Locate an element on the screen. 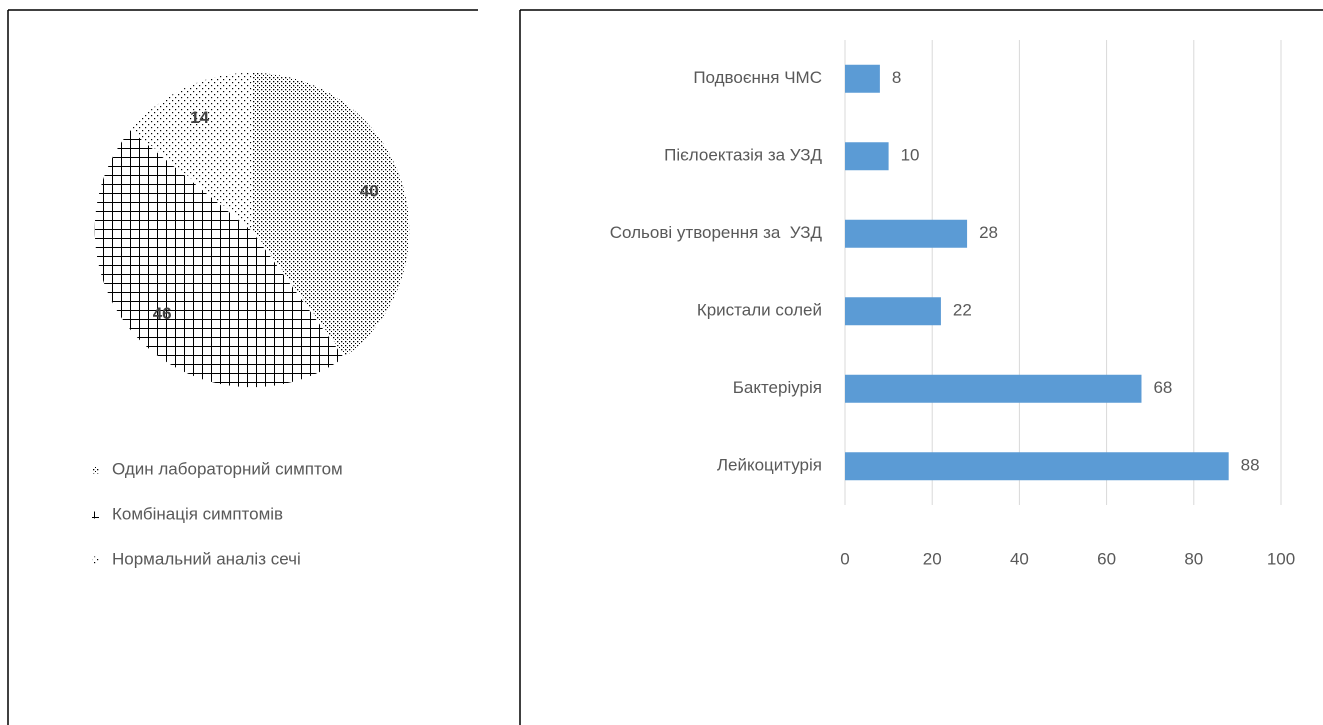 The width and height of the screenshot is (1323, 725). data-label: 28 is located at coordinates (988, 232).